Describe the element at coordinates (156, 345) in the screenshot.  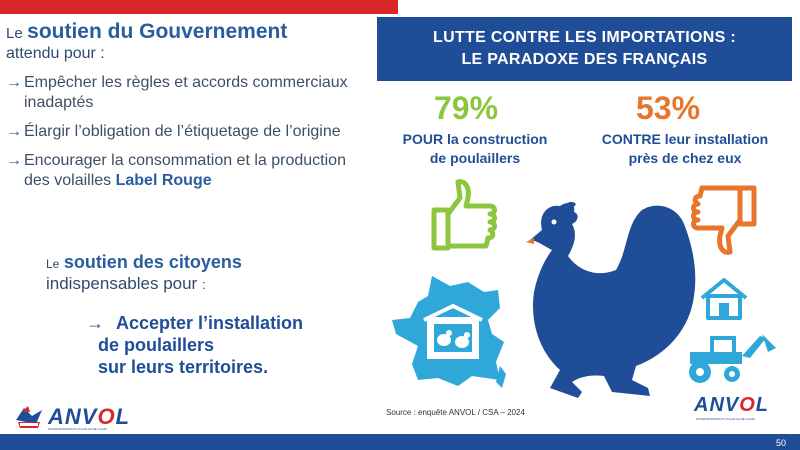
I see `action-text-2: de poulaillers` at that location.